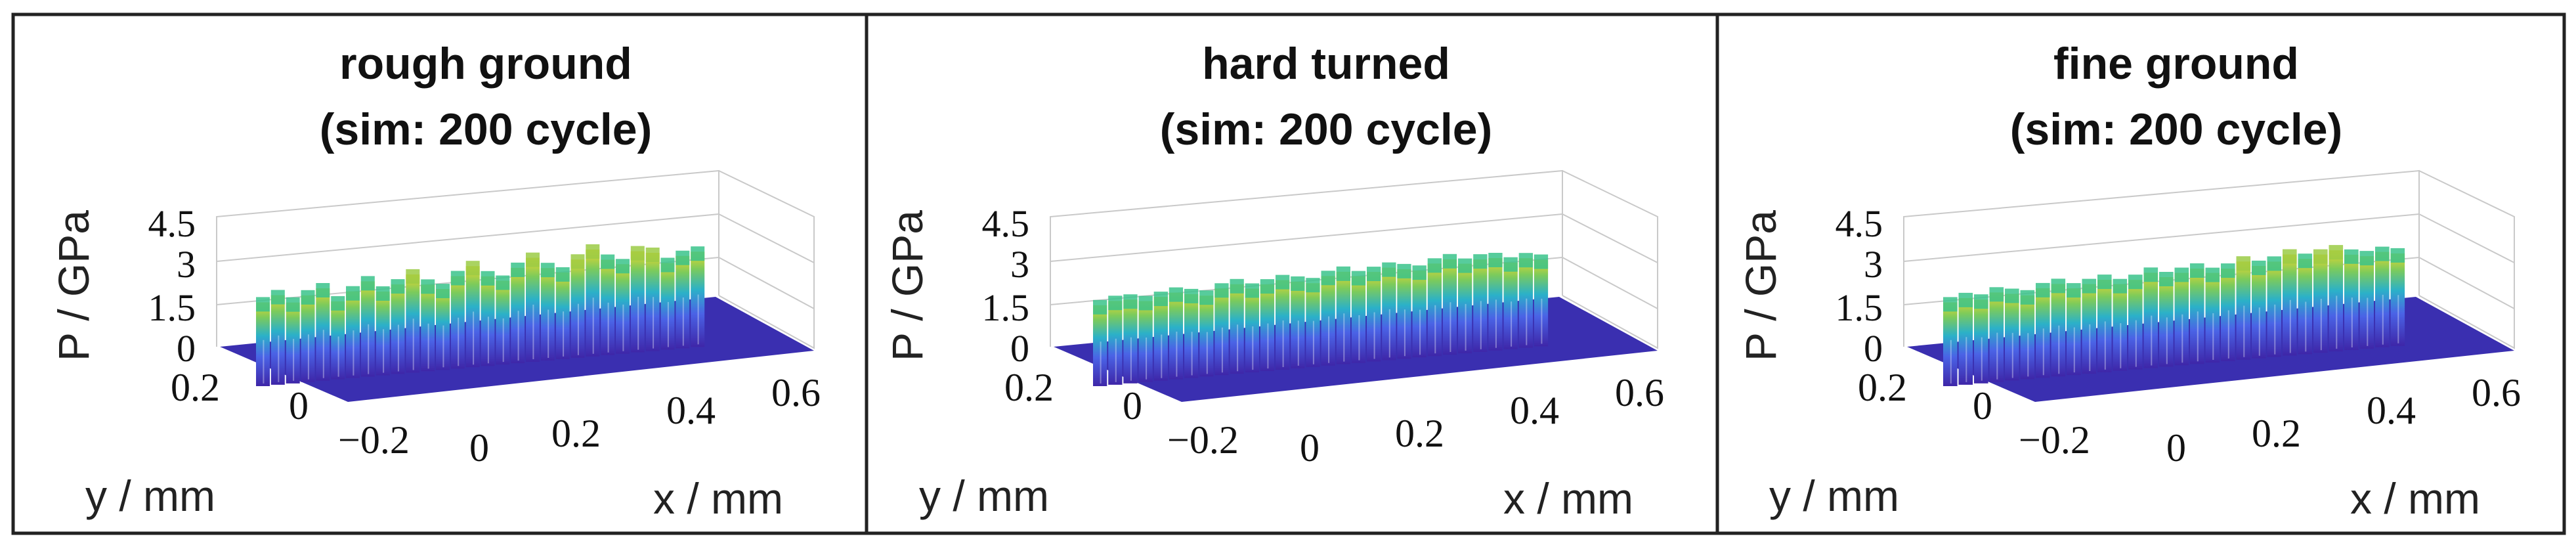 The width and height of the screenshot is (2576, 549). I want to click on z-tick: 3, so click(1019, 264).